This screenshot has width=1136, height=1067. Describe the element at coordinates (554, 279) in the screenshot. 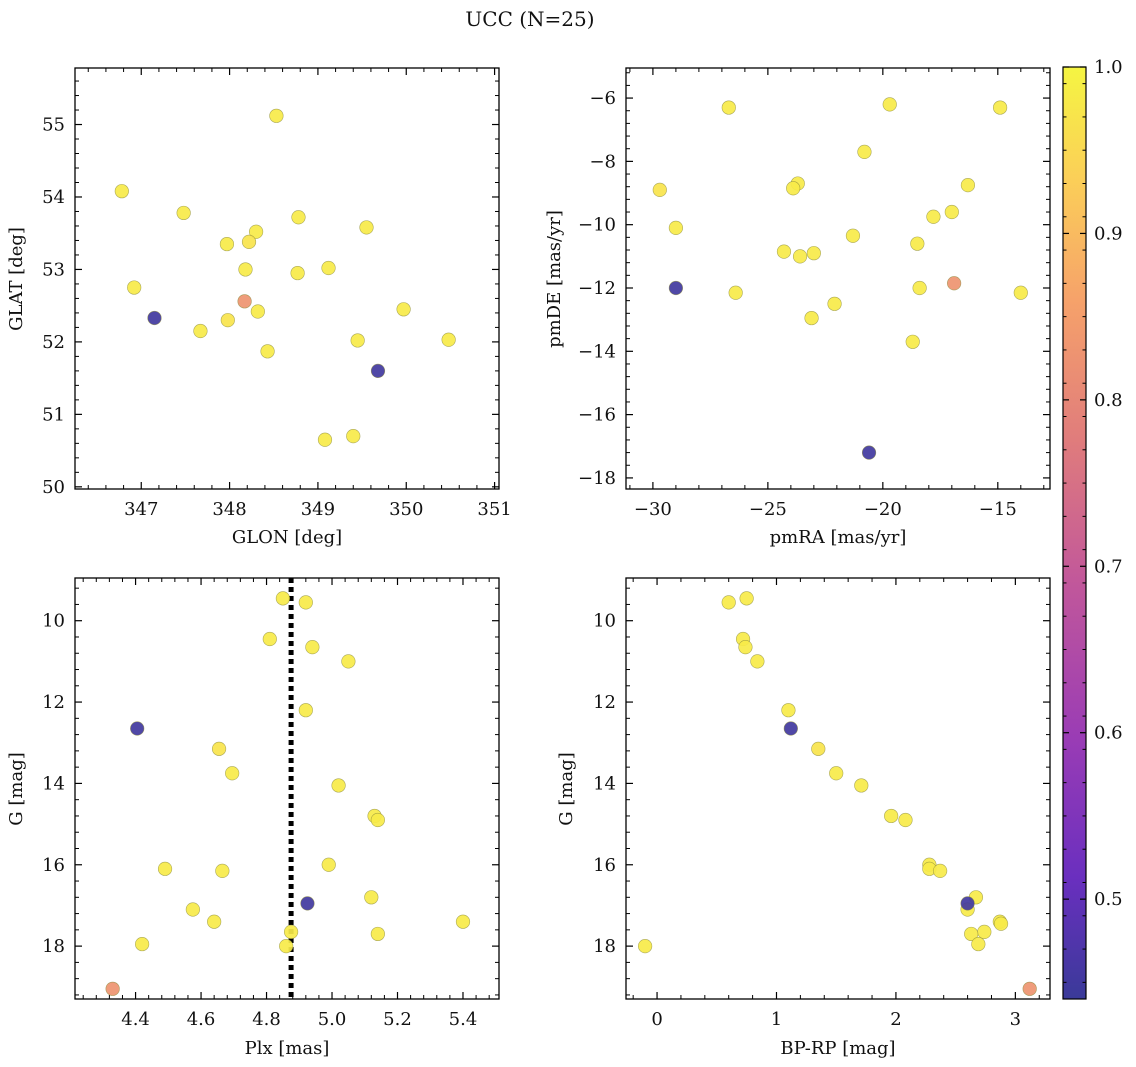

I see `y-axis-label: pmDE [mas/yr]` at that location.